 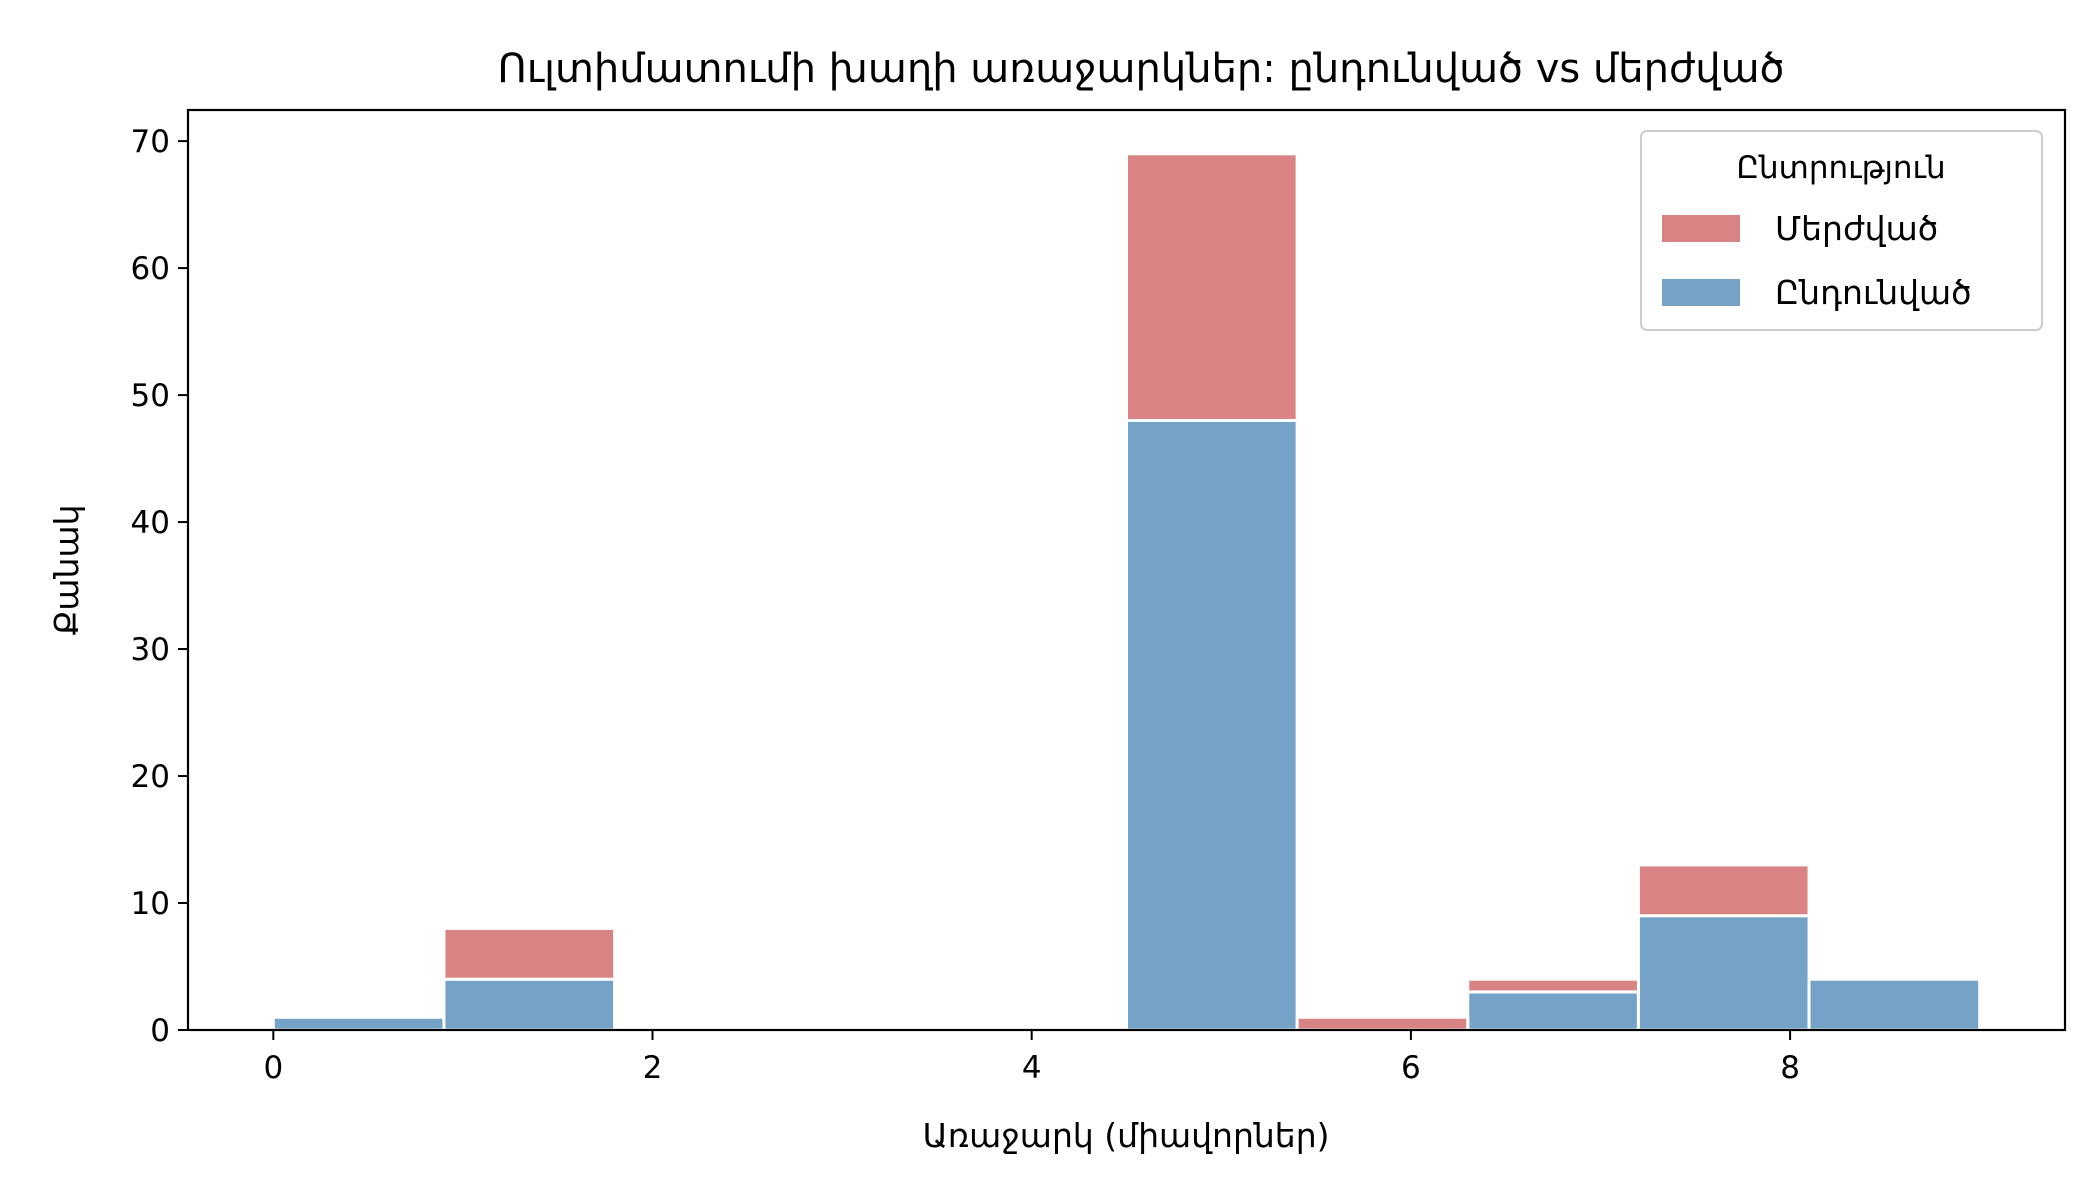 What do you see at coordinates (160, 1031) in the screenshot?
I see `y-tick-label-0: 0` at bounding box center [160, 1031].